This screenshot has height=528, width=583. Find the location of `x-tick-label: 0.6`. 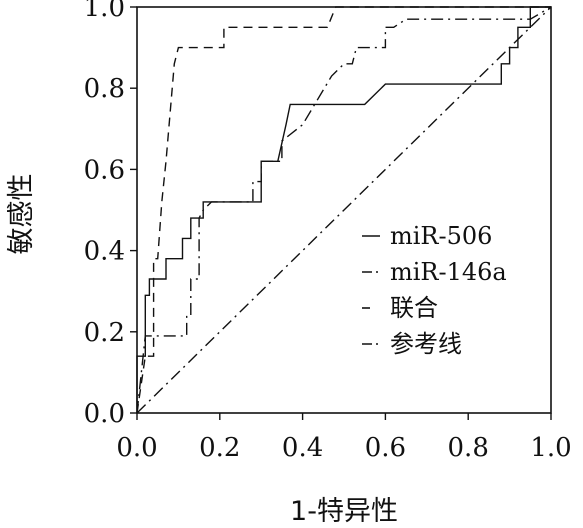

x-tick-label: 0.6 is located at coordinates (385, 448).